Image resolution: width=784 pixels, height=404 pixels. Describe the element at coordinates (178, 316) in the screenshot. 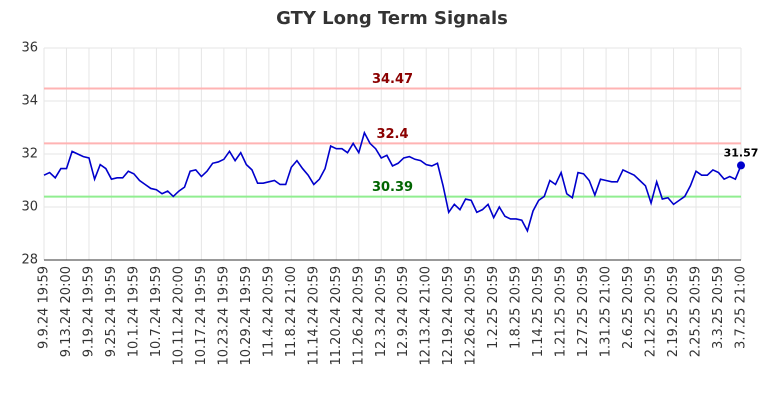

I see `x-tick-label: 10.11.24 20:00` at that location.